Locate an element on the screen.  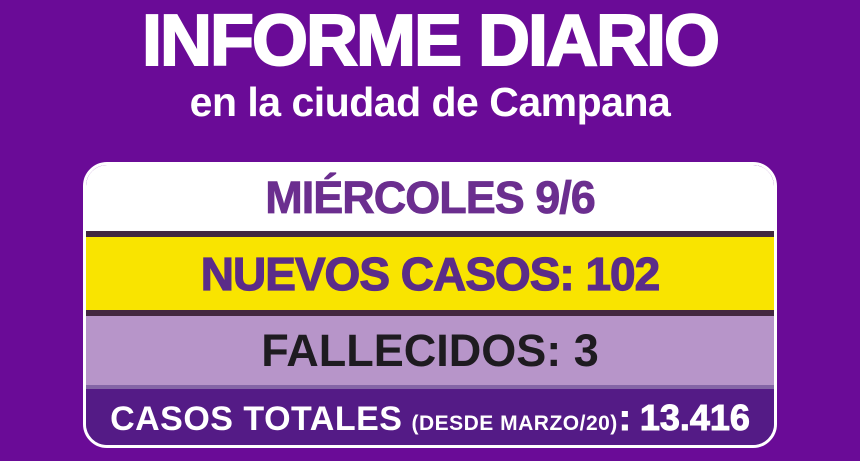
total-cases-value: 13.416 is located at coordinates (694, 418).